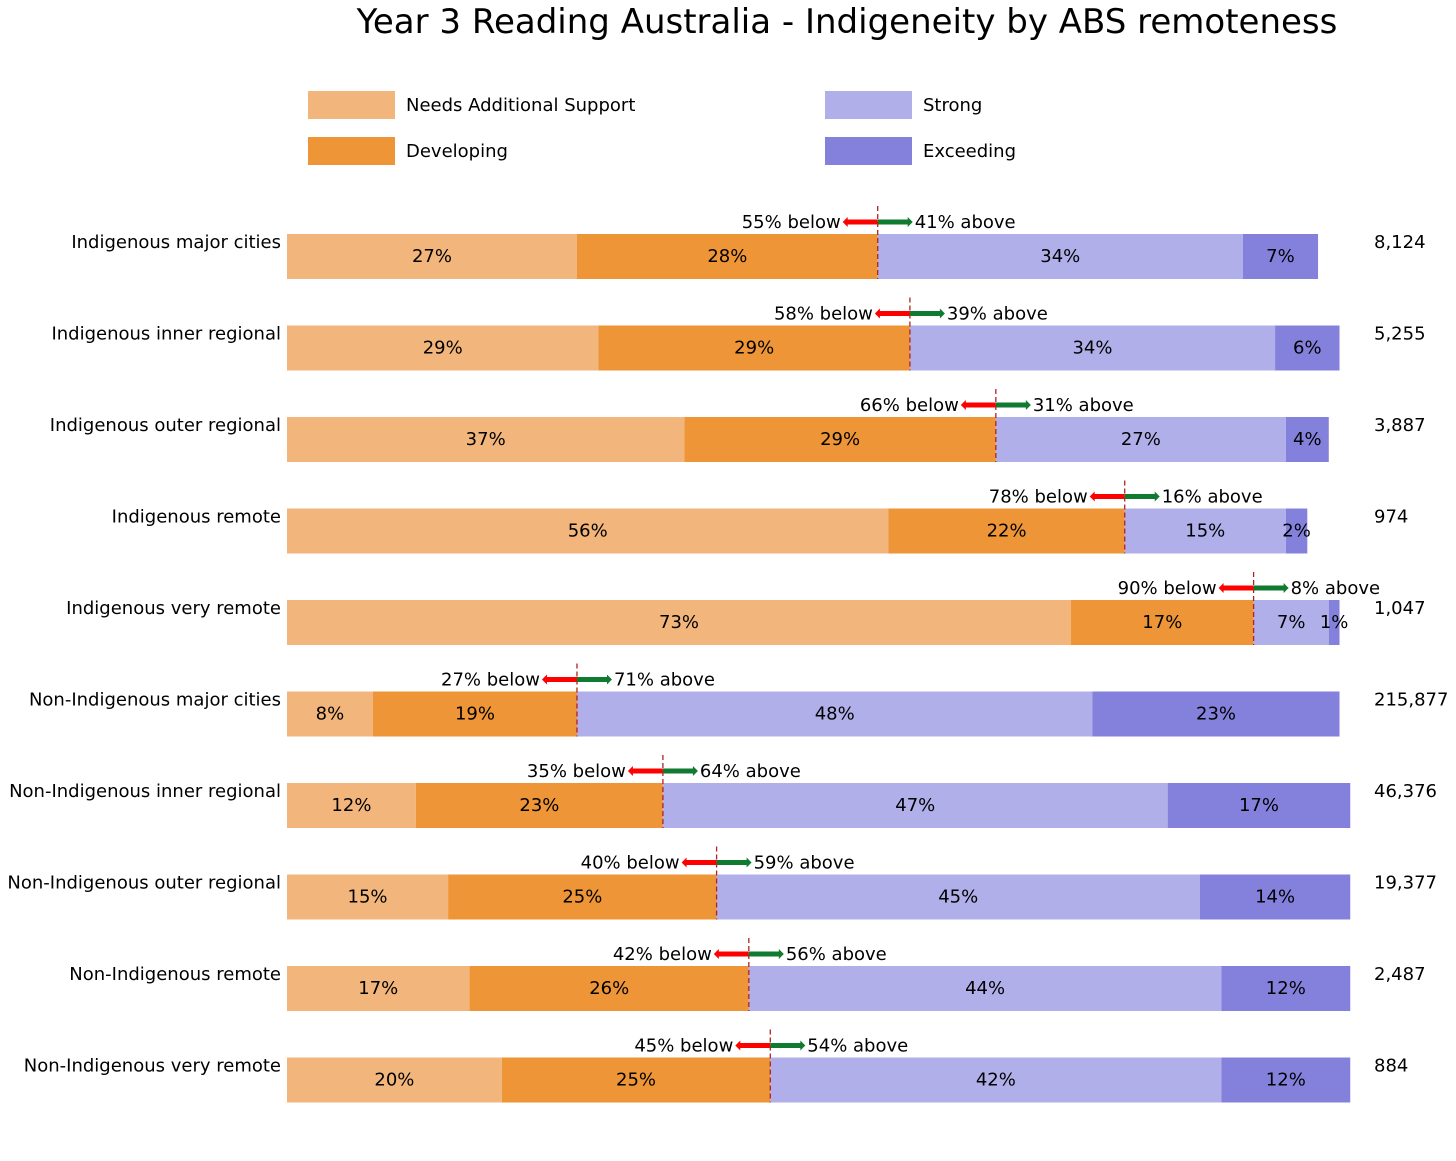  Describe the element at coordinates (173, 608) in the screenshot. I see `category-label: Indigenous very remote` at that location.